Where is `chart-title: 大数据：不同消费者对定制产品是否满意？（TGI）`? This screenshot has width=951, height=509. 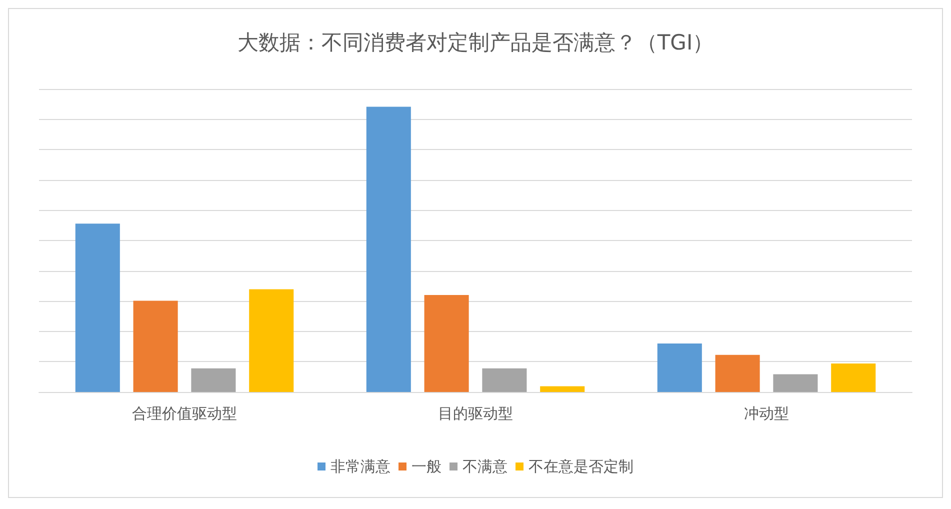
chart-title: 大数据：不同消费者对定制产品是否满意？（TGI） is located at coordinates (475, 42).